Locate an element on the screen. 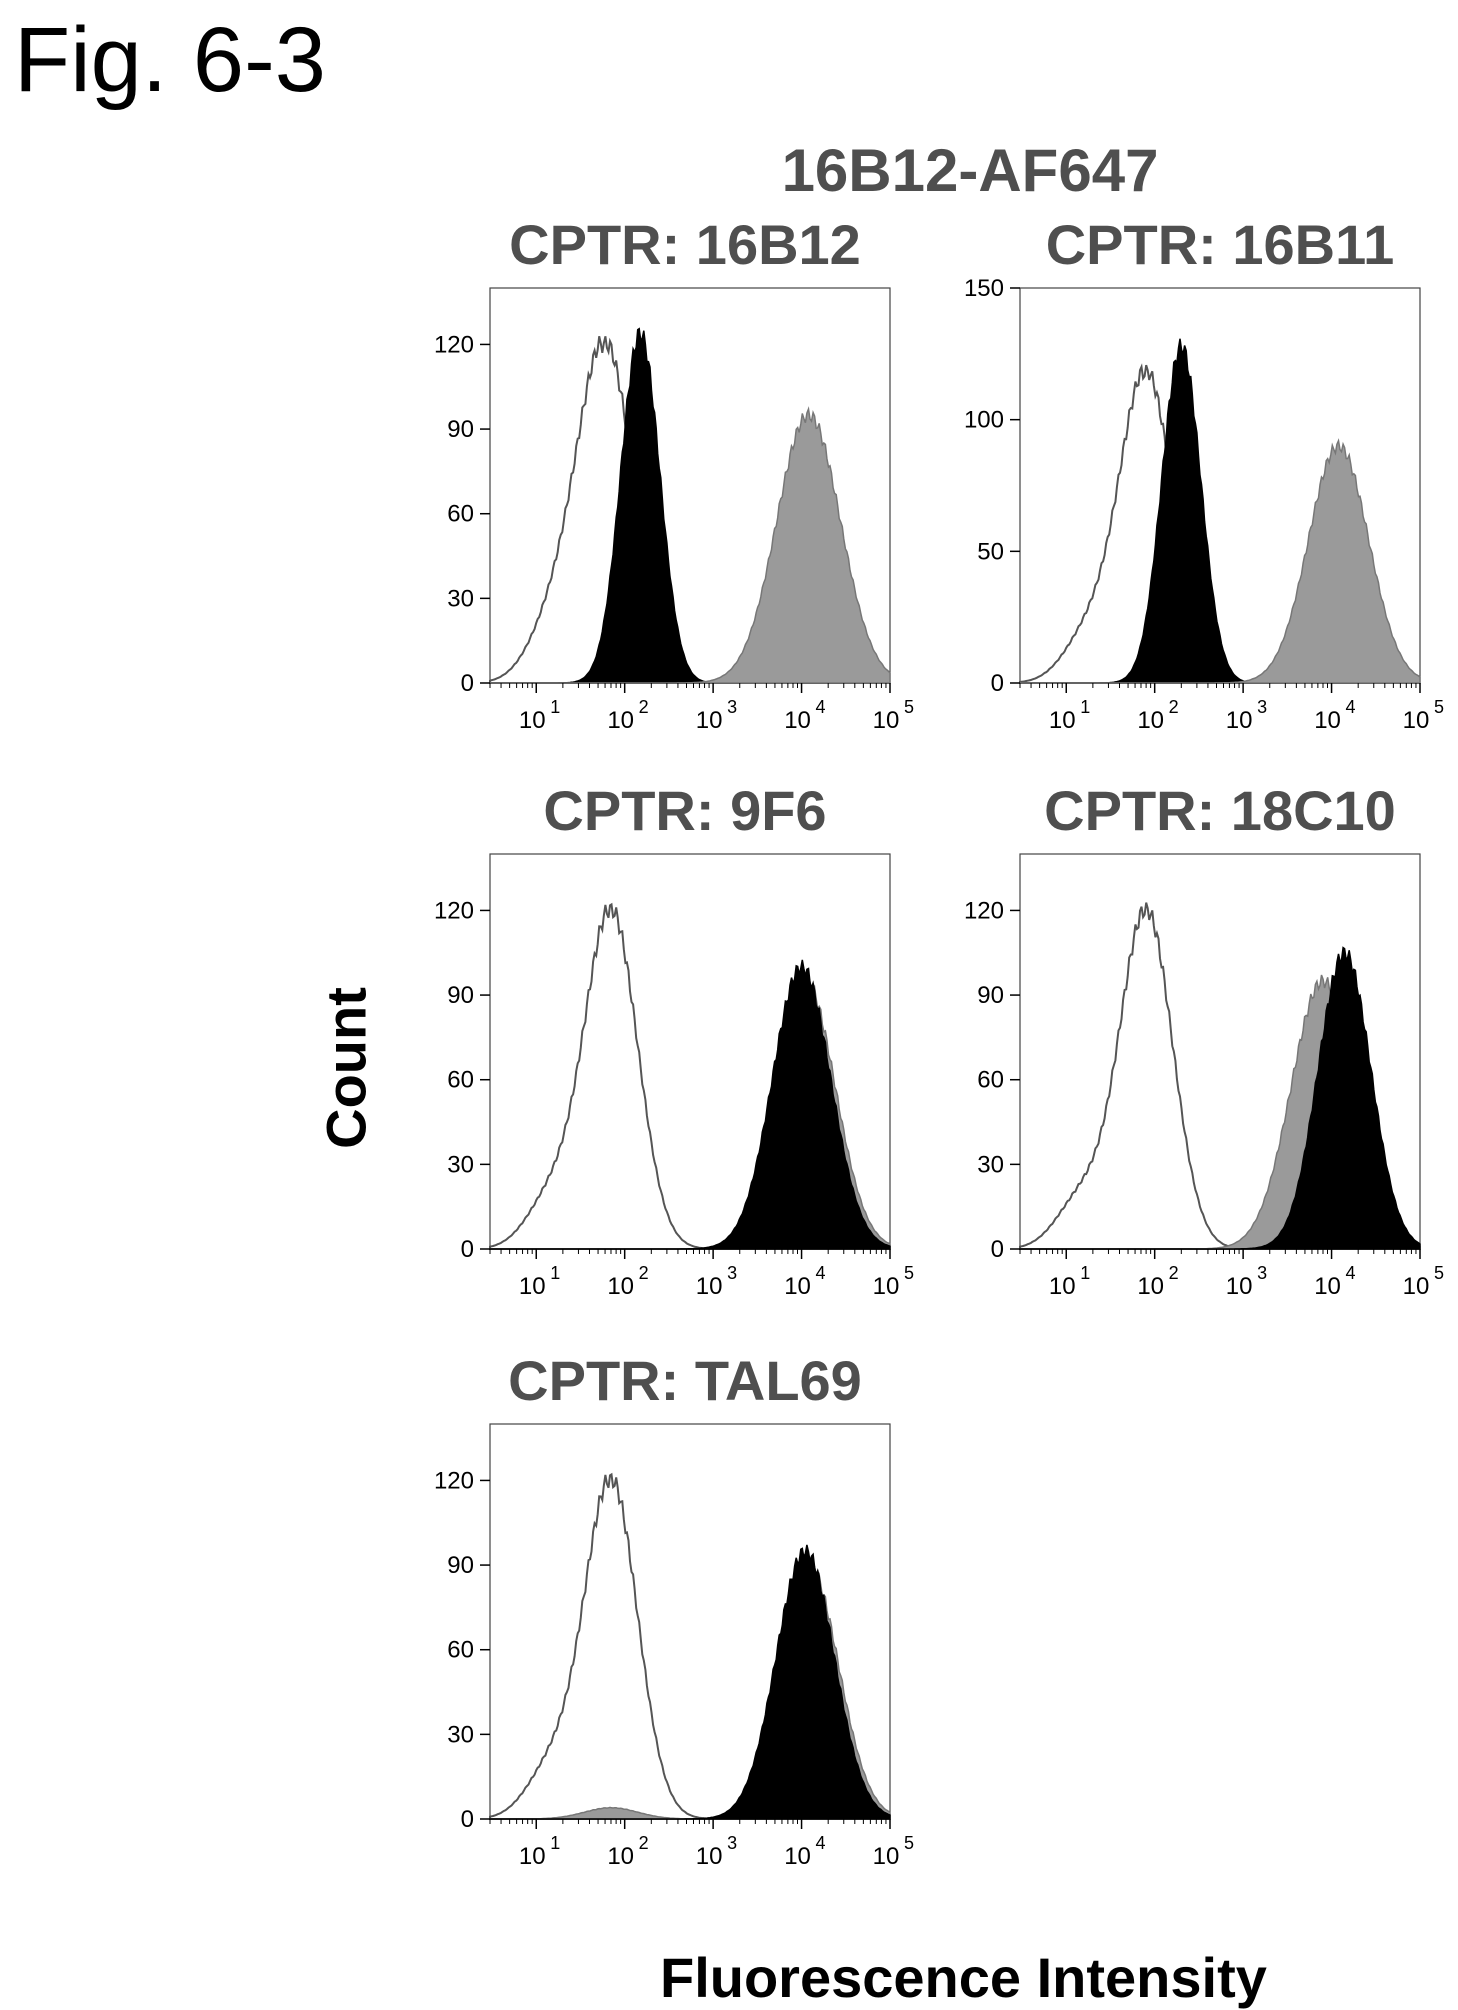 This screenshot has height=2010, width=1458. y-tick-50: 50 is located at coordinates (998, 551).